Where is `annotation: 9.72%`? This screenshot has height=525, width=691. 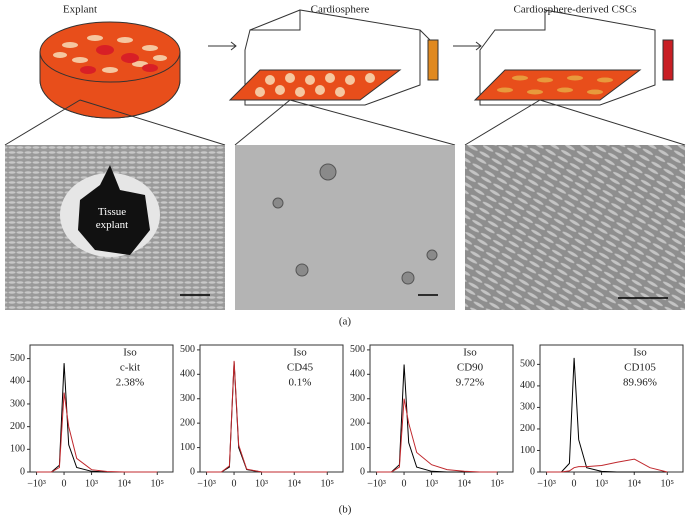
annotation: 9.72% is located at coordinates (470, 383).